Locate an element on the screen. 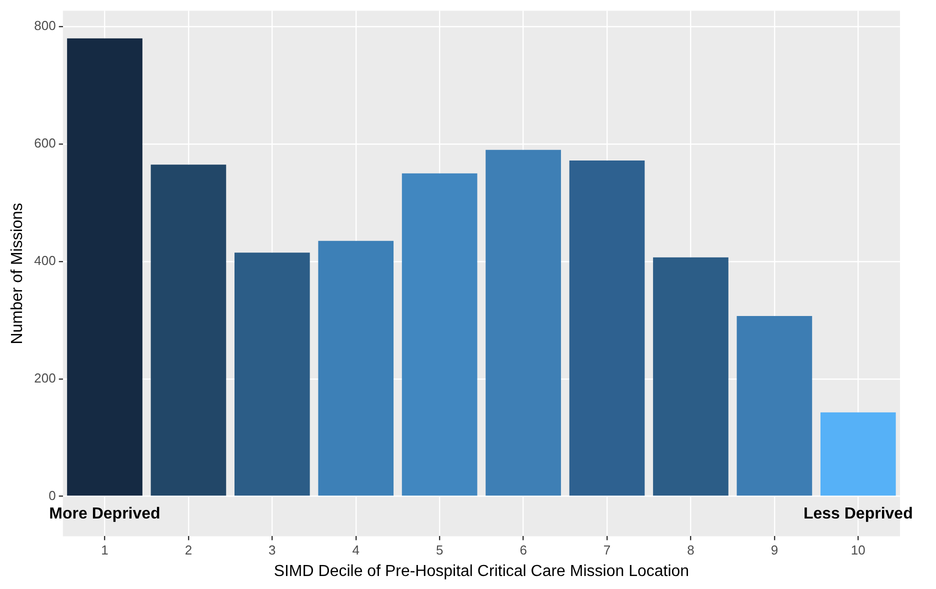 This screenshot has width=936, height=589. x-tick-label: 10 is located at coordinates (858, 550).